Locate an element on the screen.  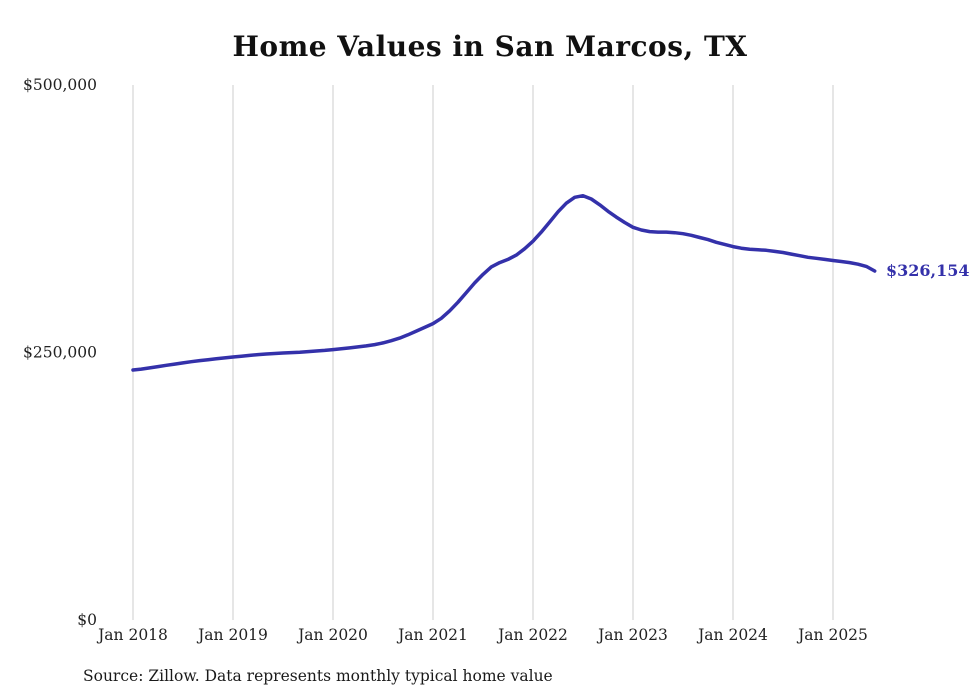
x-axis-tick-label: Jan 2023 is located at coordinates (632, 635).